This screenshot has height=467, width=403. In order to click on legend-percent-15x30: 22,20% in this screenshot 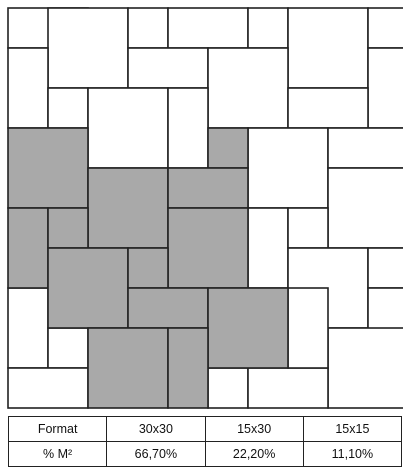, I will do `click(254, 454)`.